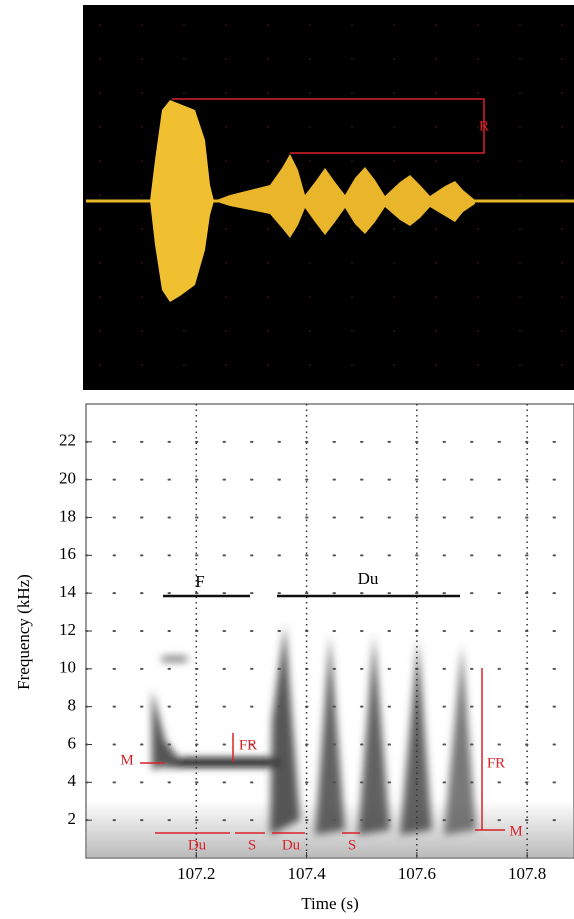  I want to click on annotation: FR, so click(496, 763).